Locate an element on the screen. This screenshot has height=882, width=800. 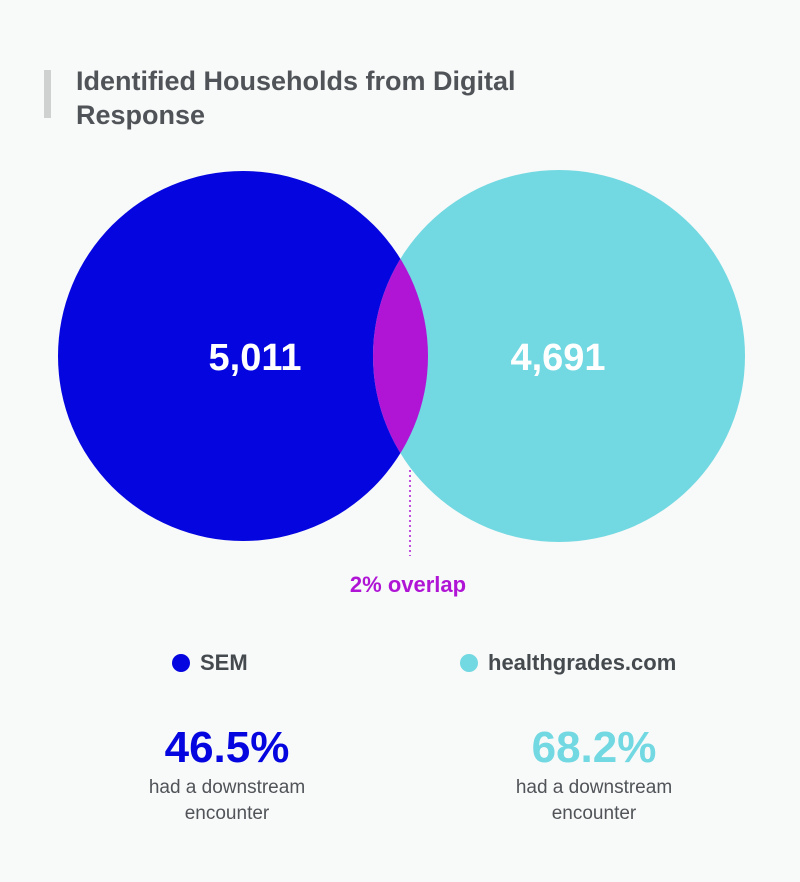
sem-dot-icon is located at coordinates (181, 663).